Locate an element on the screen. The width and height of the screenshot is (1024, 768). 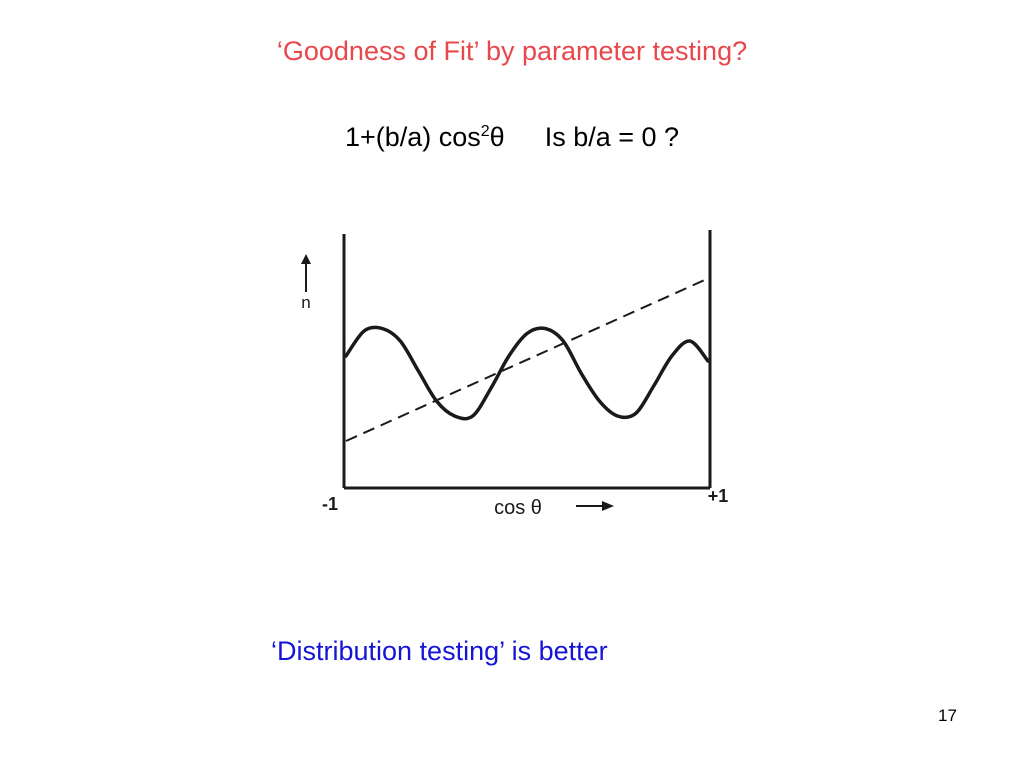
formula-prefix: 1+(b/a) cos is located at coordinates (412, 137).